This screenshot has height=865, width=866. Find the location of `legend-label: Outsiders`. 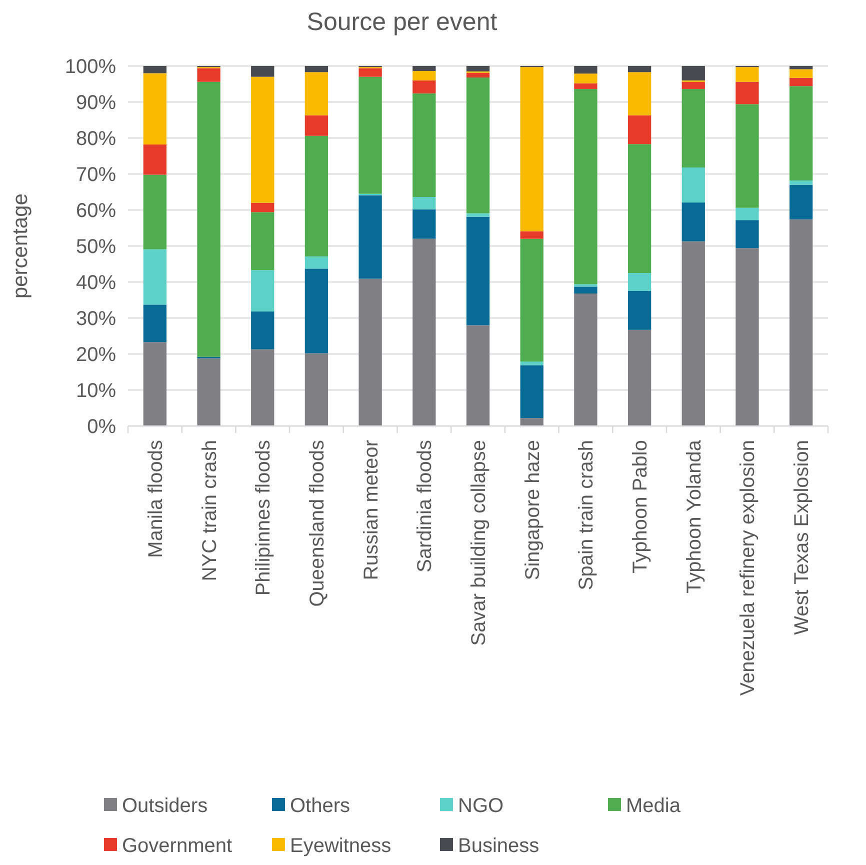

legend-label: Outsiders is located at coordinates (165, 806).